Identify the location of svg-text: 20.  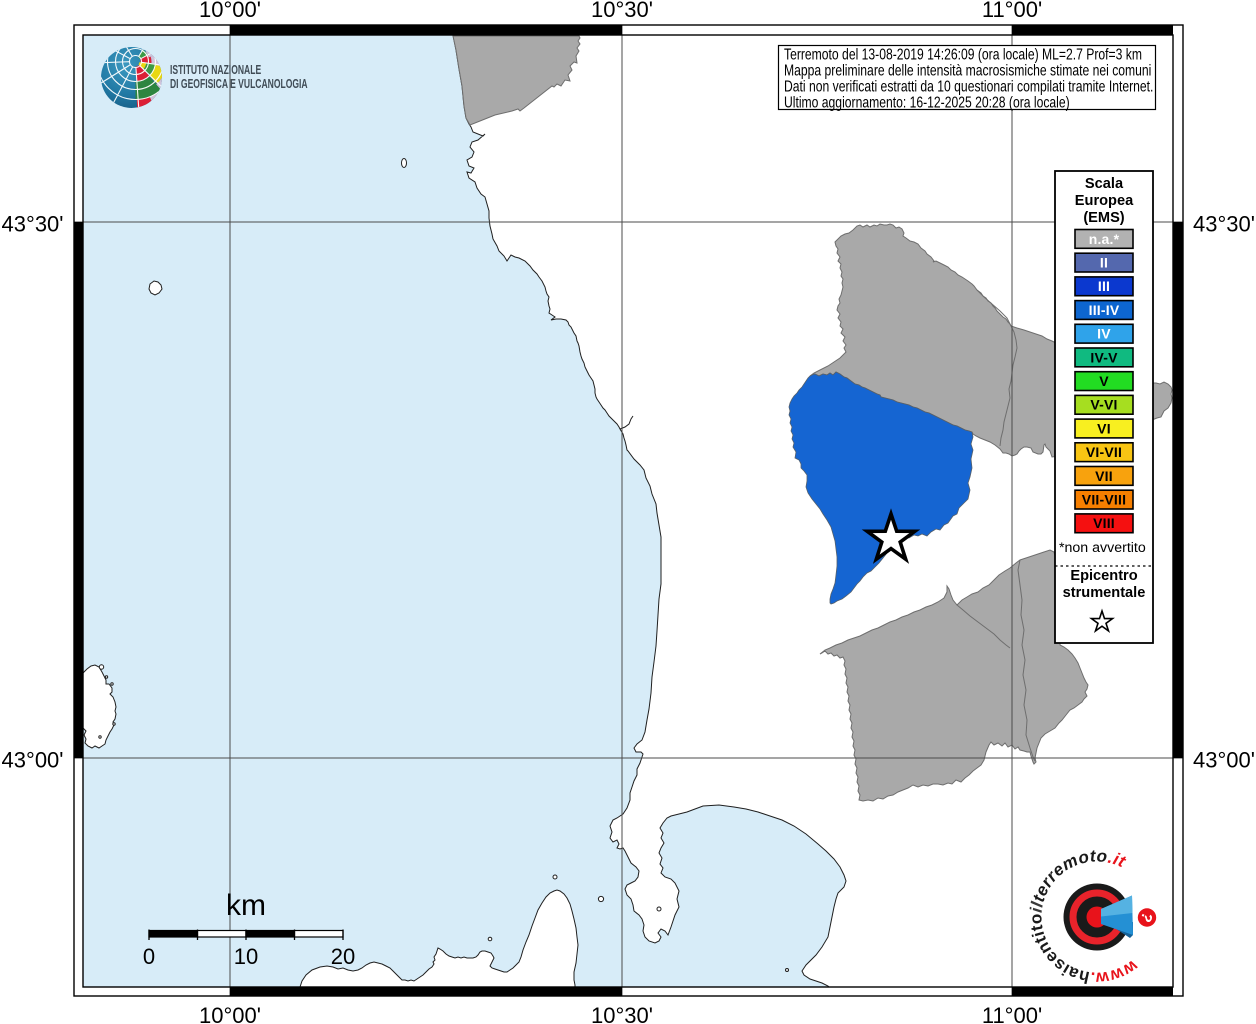
(343, 956).